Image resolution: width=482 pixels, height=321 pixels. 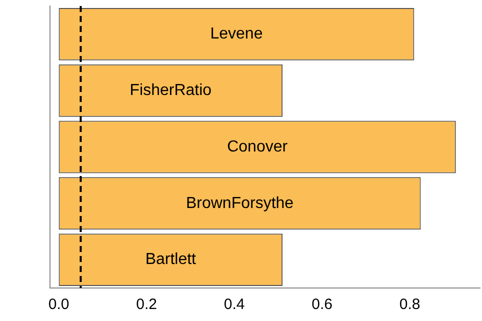 What do you see at coordinates (409, 305) in the screenshot?
I see `x-tick-label: 0.8` at bounding box center [409, 305].